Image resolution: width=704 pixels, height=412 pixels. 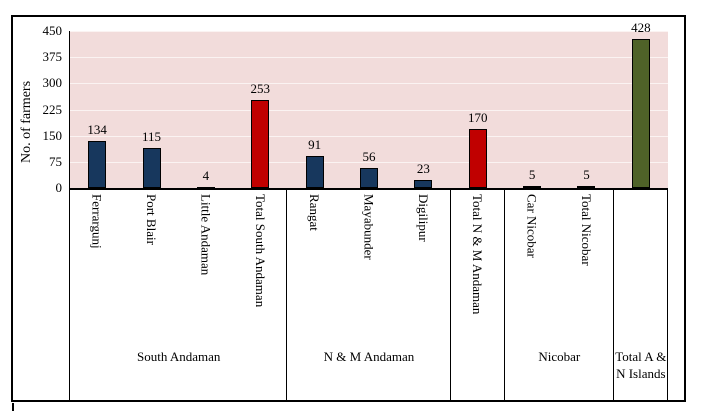 What do you see at coordinates (314, 172) in the screenshot?
I see `bar-rangat` at bounding box center [314, 172].